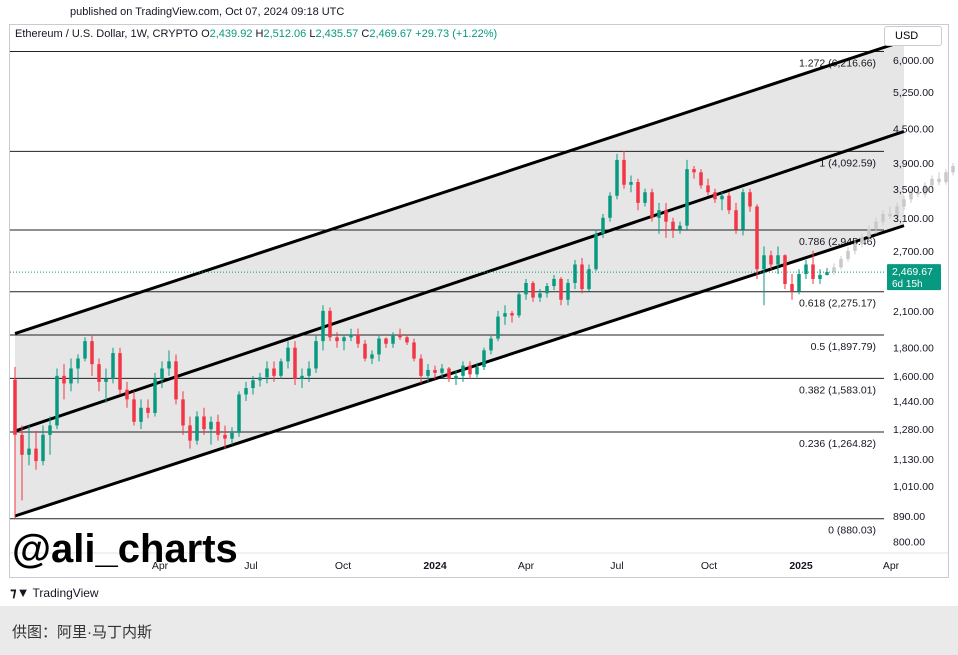 This screenshot has width=958, height=655. Describe the element at coordinates (365, 34) in the screenshot. I see `close-label: C` at that location.